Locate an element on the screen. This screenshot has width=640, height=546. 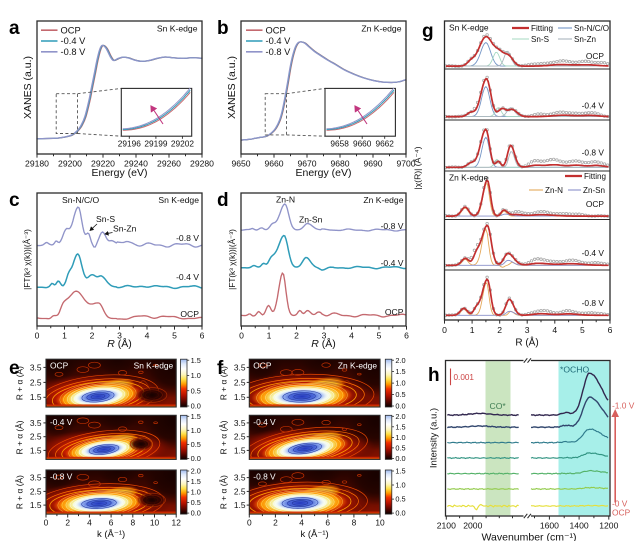
svg-text: 29280 is located at coordinates (202, 164).